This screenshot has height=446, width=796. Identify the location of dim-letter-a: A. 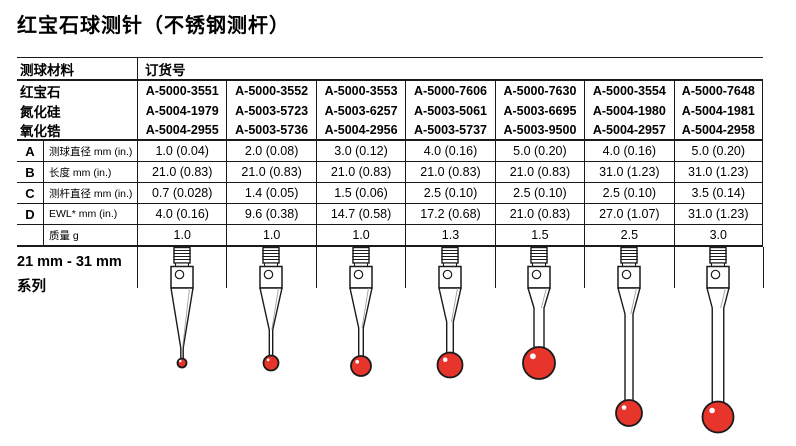
(30, 151).